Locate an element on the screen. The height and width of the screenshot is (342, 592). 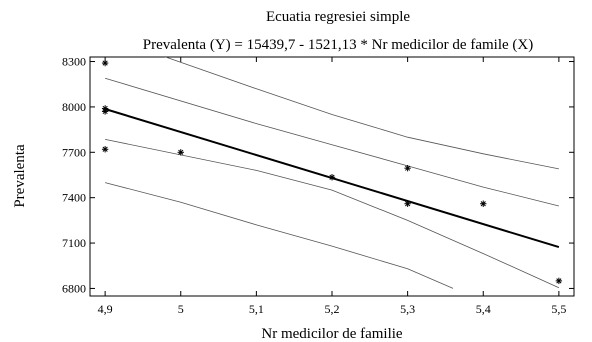
x-tick-label: 5,3 is located at coordinates (407, 309).